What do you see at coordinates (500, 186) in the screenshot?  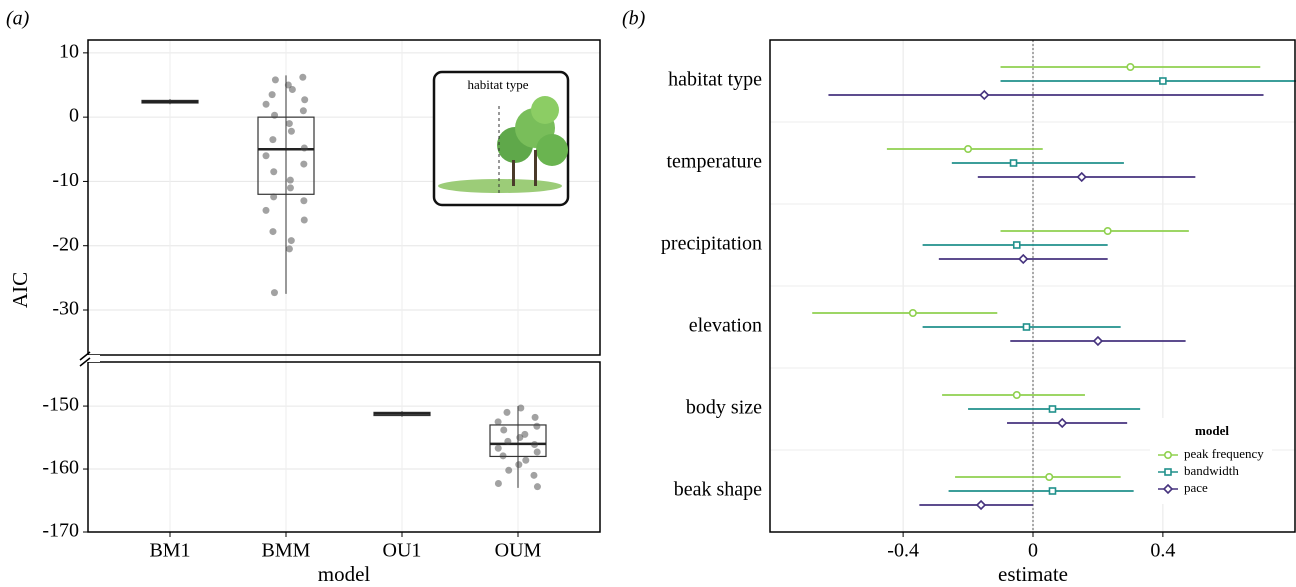 I see `grass` at bounding box center [500, 186].